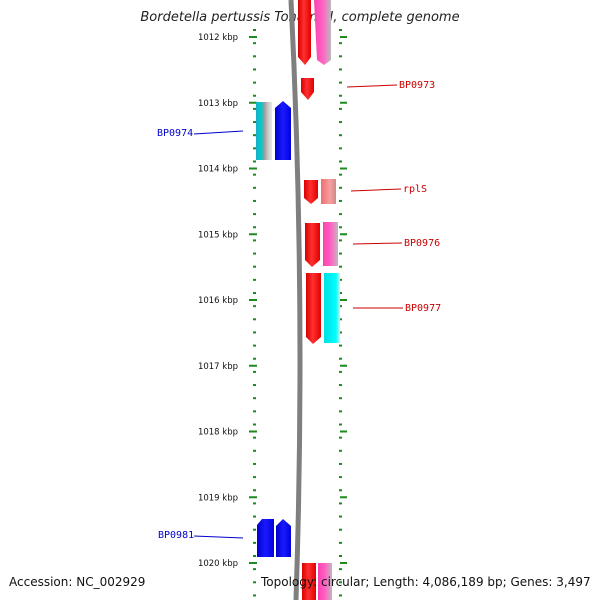 The height and width of the screenshot is (600, 600). What do you see at coordinates (330, 244) in the screenshot?
I see `gene-bp0976-pink` at bounding box center [330, 244].